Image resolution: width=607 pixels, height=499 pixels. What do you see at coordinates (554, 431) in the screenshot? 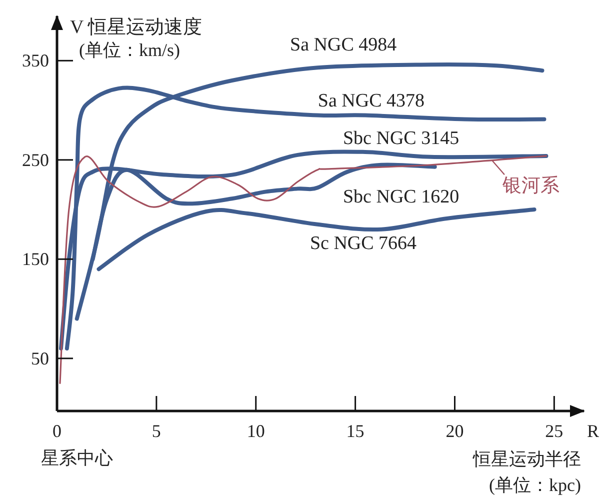
I see `x-tick-label: 25` at bounding box center [554, 431].